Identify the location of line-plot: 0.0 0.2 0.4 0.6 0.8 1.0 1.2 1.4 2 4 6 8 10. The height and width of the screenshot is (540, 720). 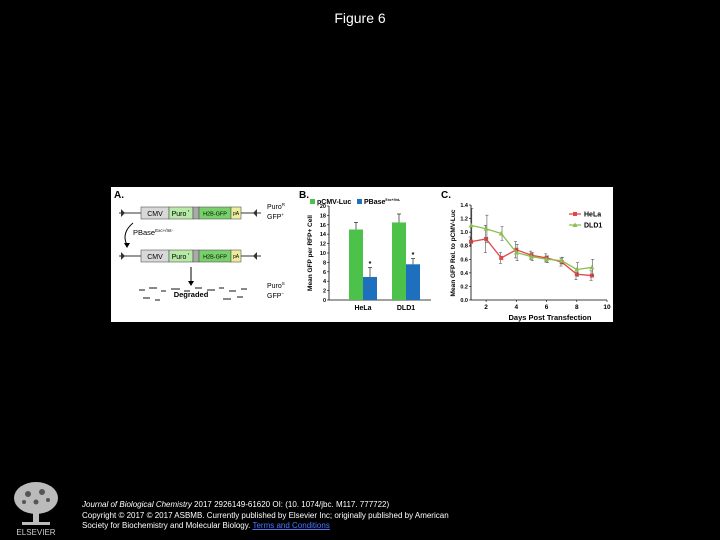
(535, 257).